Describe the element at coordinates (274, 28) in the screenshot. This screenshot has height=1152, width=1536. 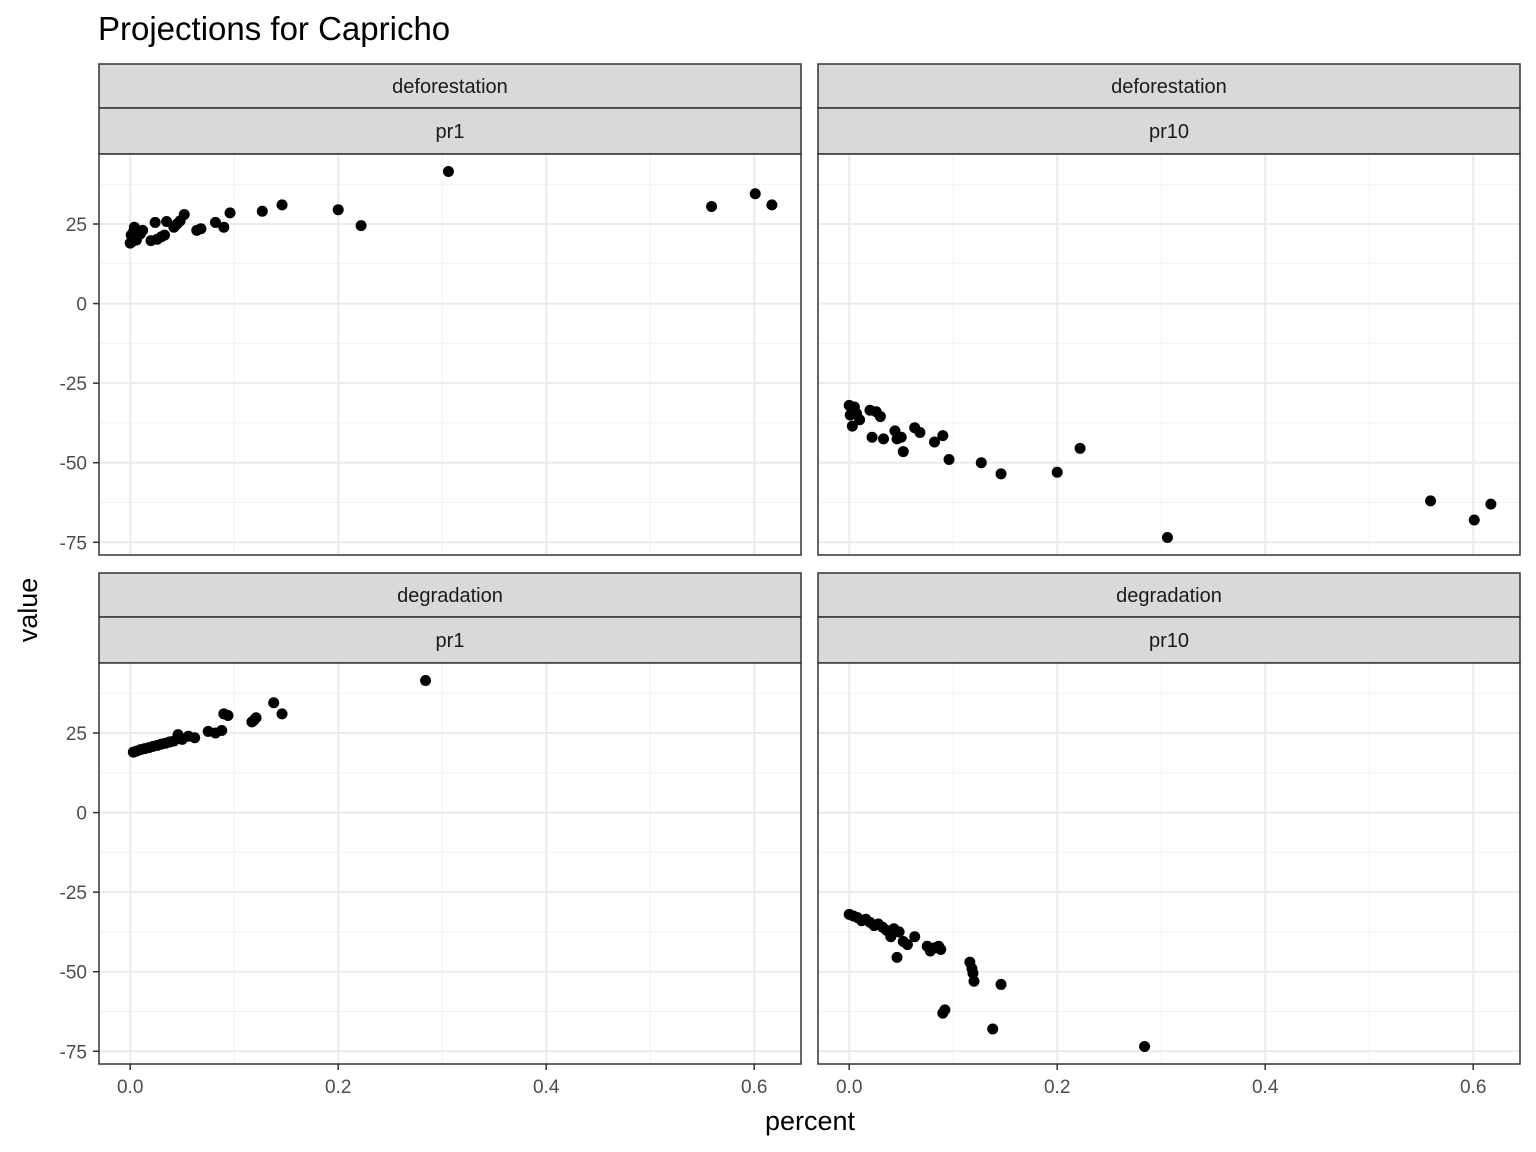
I see `chart-title: Projections for Capricho` at that location.